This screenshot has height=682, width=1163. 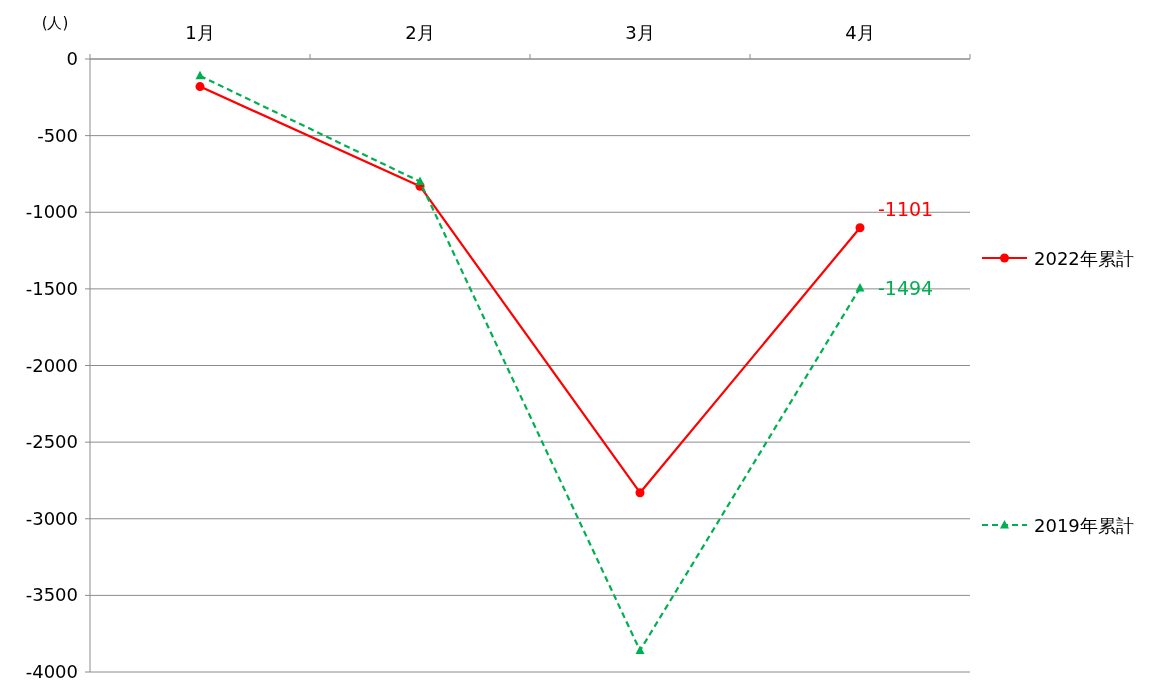 What do you see at coordinates (906, 287) in the screenshot?
I see `data-label: -1494` at bounding box center [906, 287].